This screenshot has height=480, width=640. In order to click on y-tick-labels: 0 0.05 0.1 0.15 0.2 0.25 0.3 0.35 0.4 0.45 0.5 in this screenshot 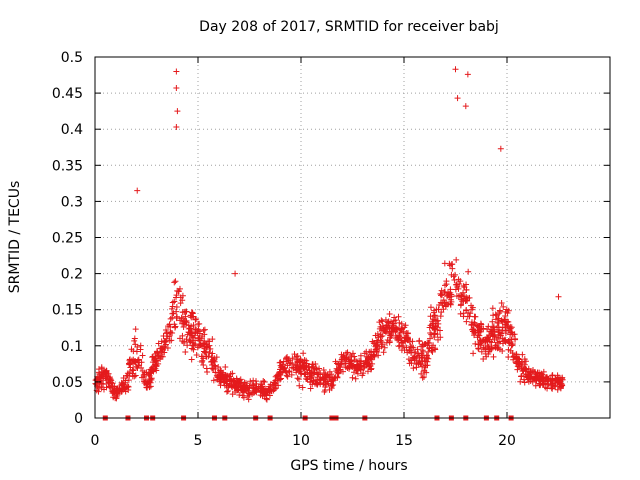, I will do `click(67, 238)`.